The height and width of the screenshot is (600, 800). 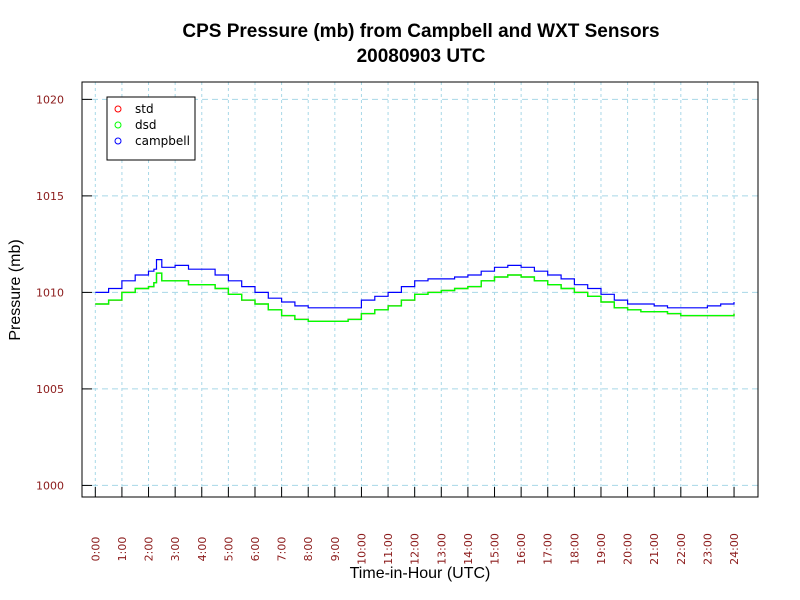 What do you see at coordinates (421, 56) in the screenshot?
I see `chart-subtitle: 20080903 UTC` at bounding box center [421, 56].